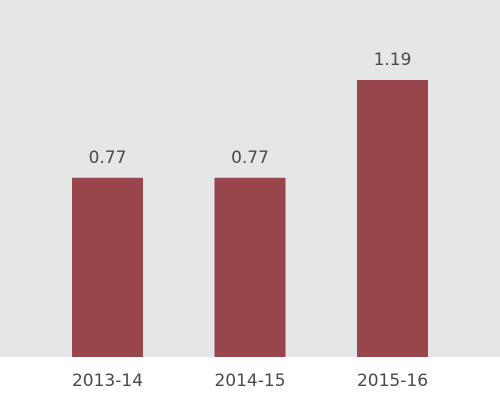  What do you see at coordinates (107, 381) in the screenshot?
I see `x-tick-label: 2013-14` at bounding box center [107, 381].